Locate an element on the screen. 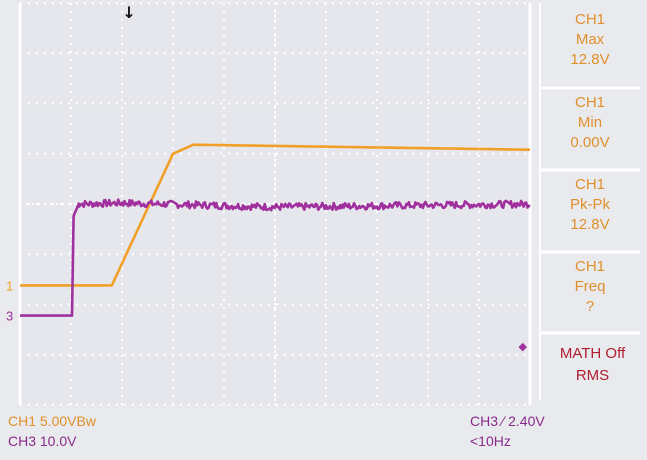  channel-marker-ch1: 1 is located at coordinates (9, 285).